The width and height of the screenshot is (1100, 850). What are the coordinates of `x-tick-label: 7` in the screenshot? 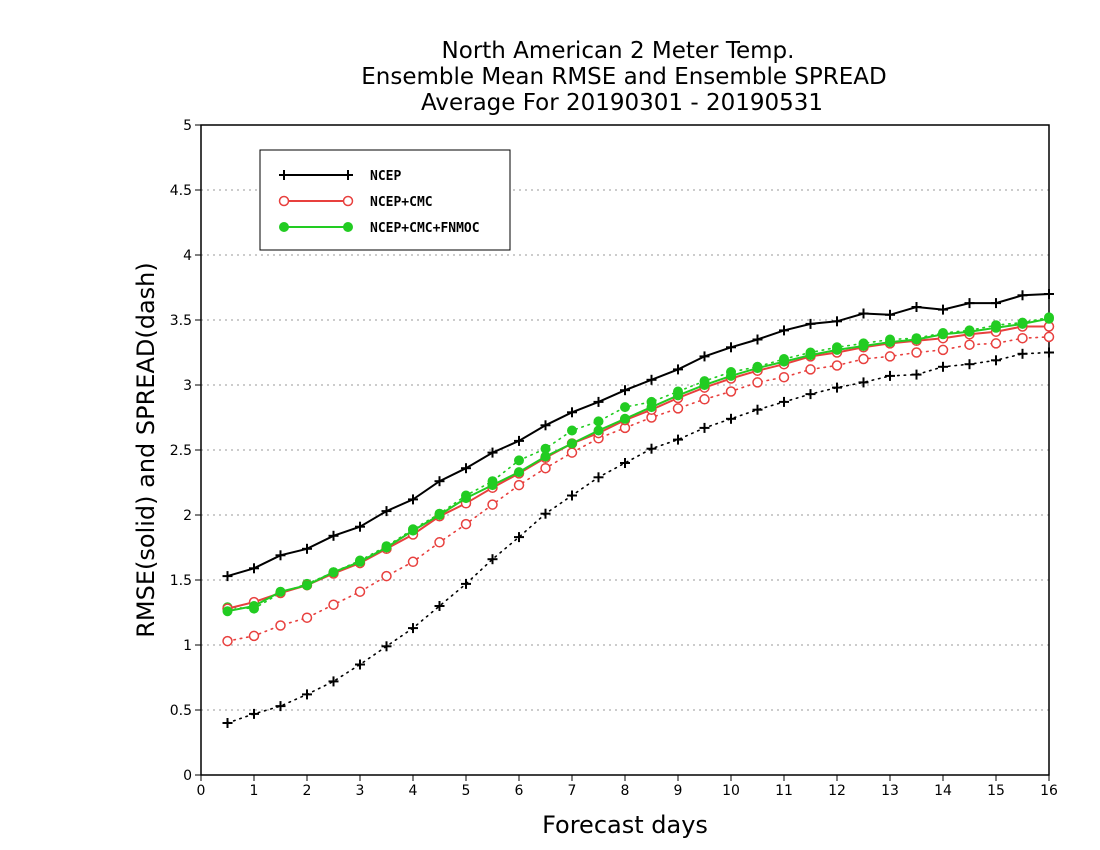 It's located at (572, 791).